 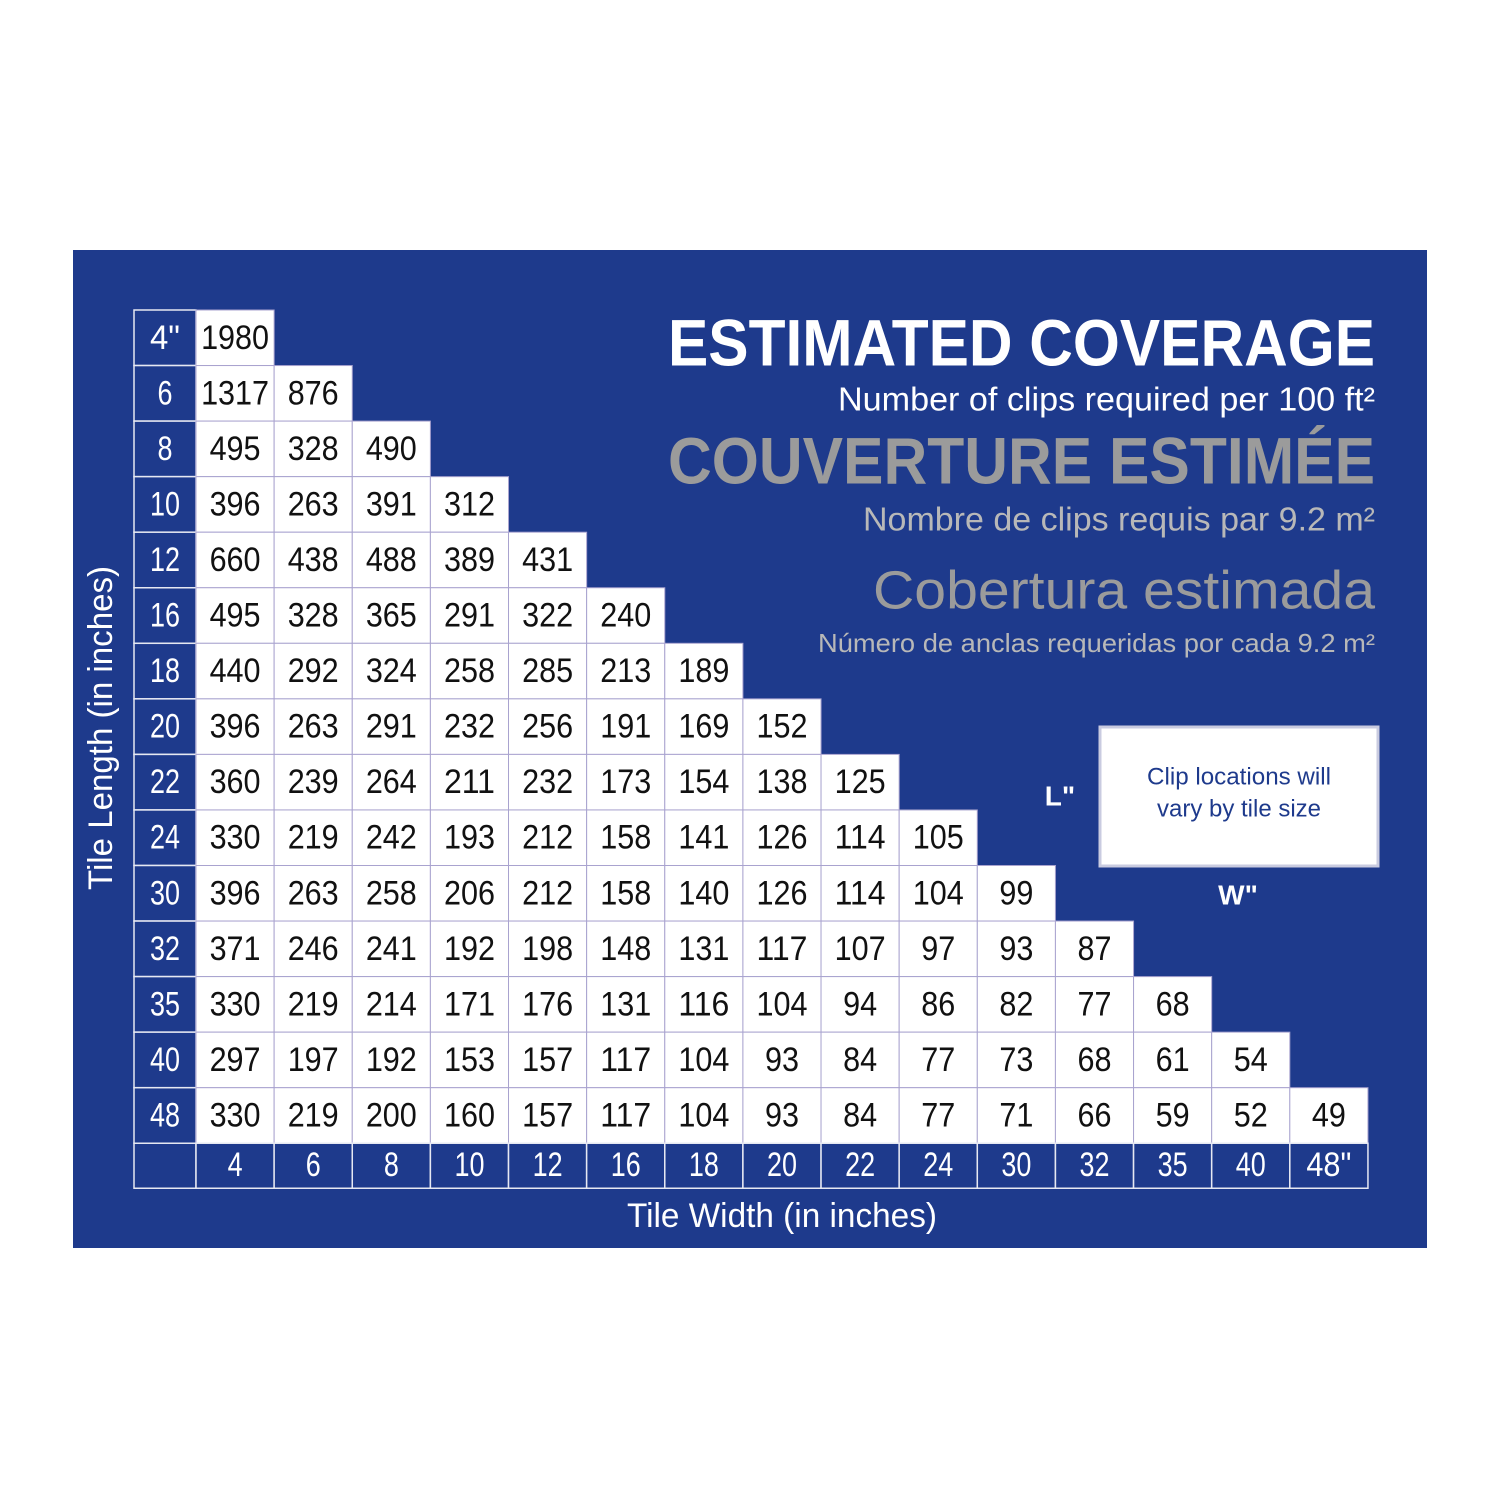 What do you see at coordinates (938, 1004) in the screenshot?
I see `cell-value: 86` at bounding box center [938, 1004].